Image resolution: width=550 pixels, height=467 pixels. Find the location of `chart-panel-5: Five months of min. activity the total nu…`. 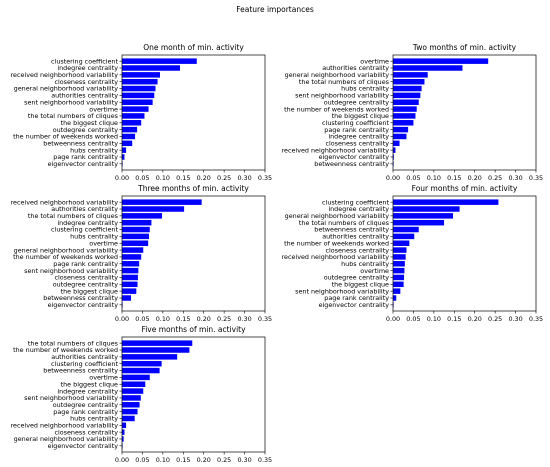

chart-panel-5: Five months of min. activity the total nu… is located at coordinates (142, 394).